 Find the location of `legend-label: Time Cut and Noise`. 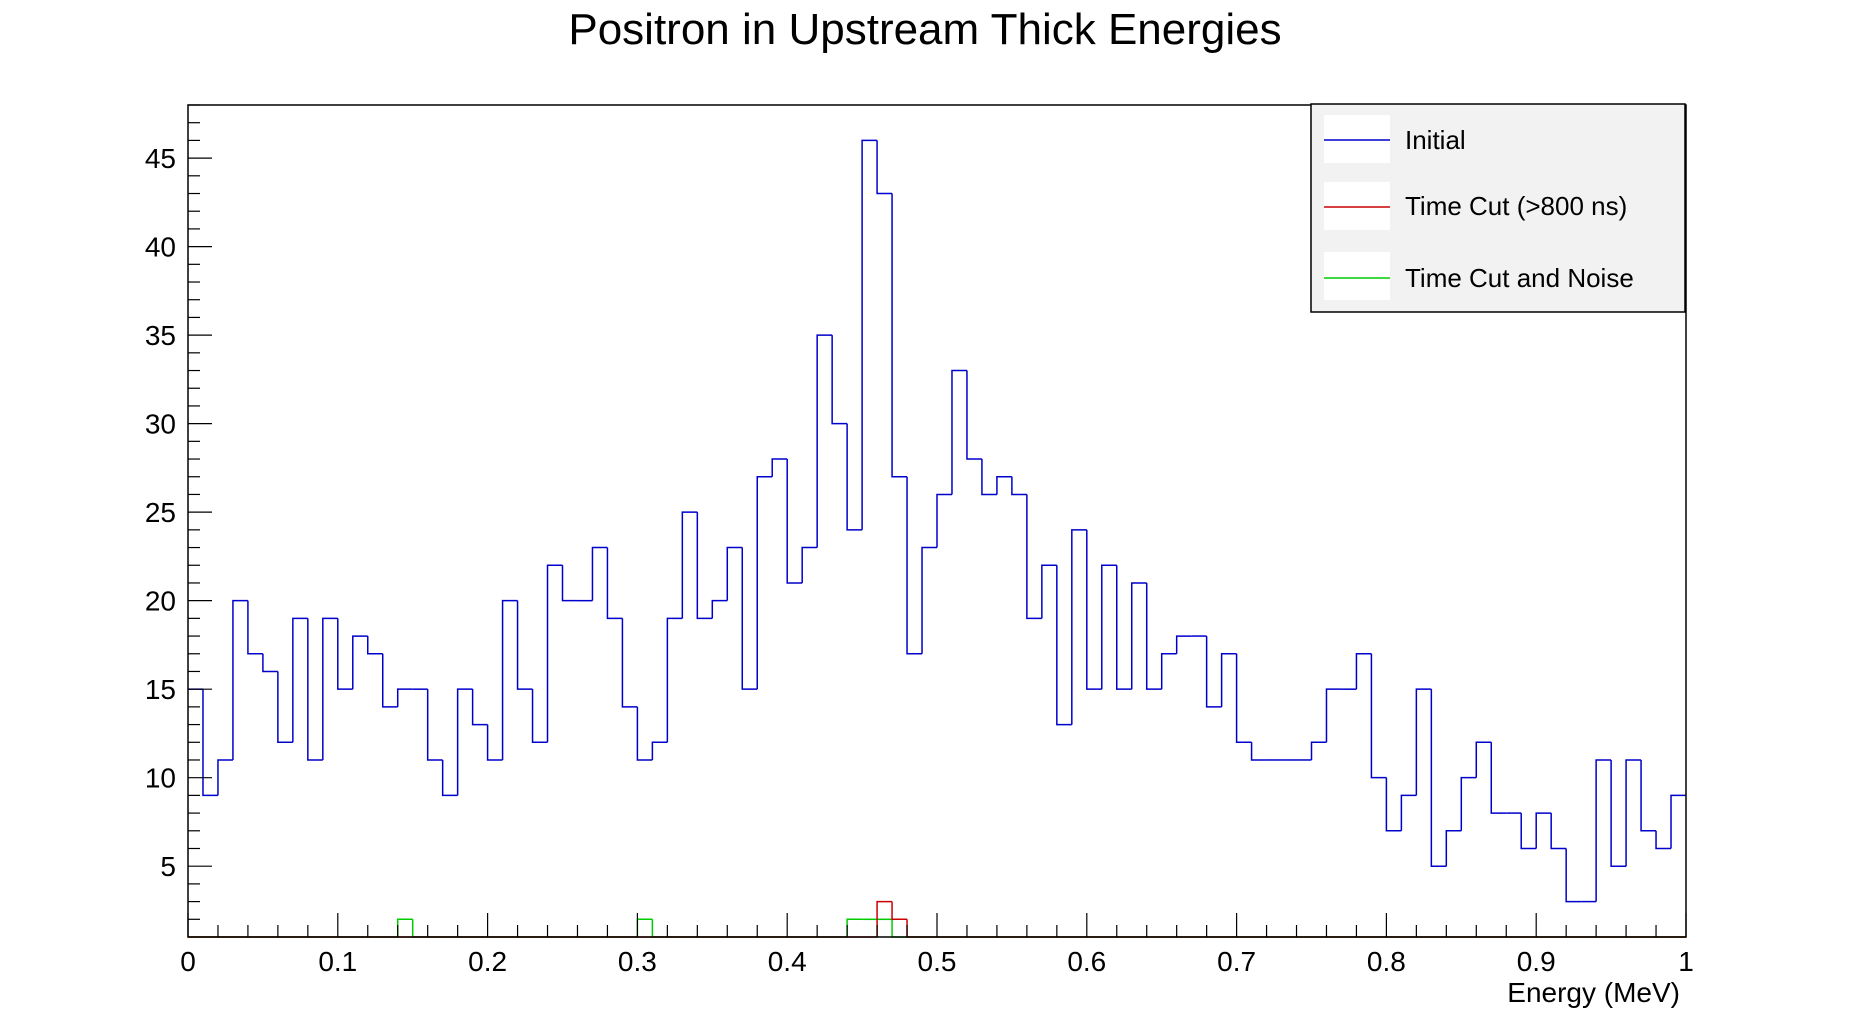

legend-label: Time Cut and Noise is located at coordinates (1519, 278).